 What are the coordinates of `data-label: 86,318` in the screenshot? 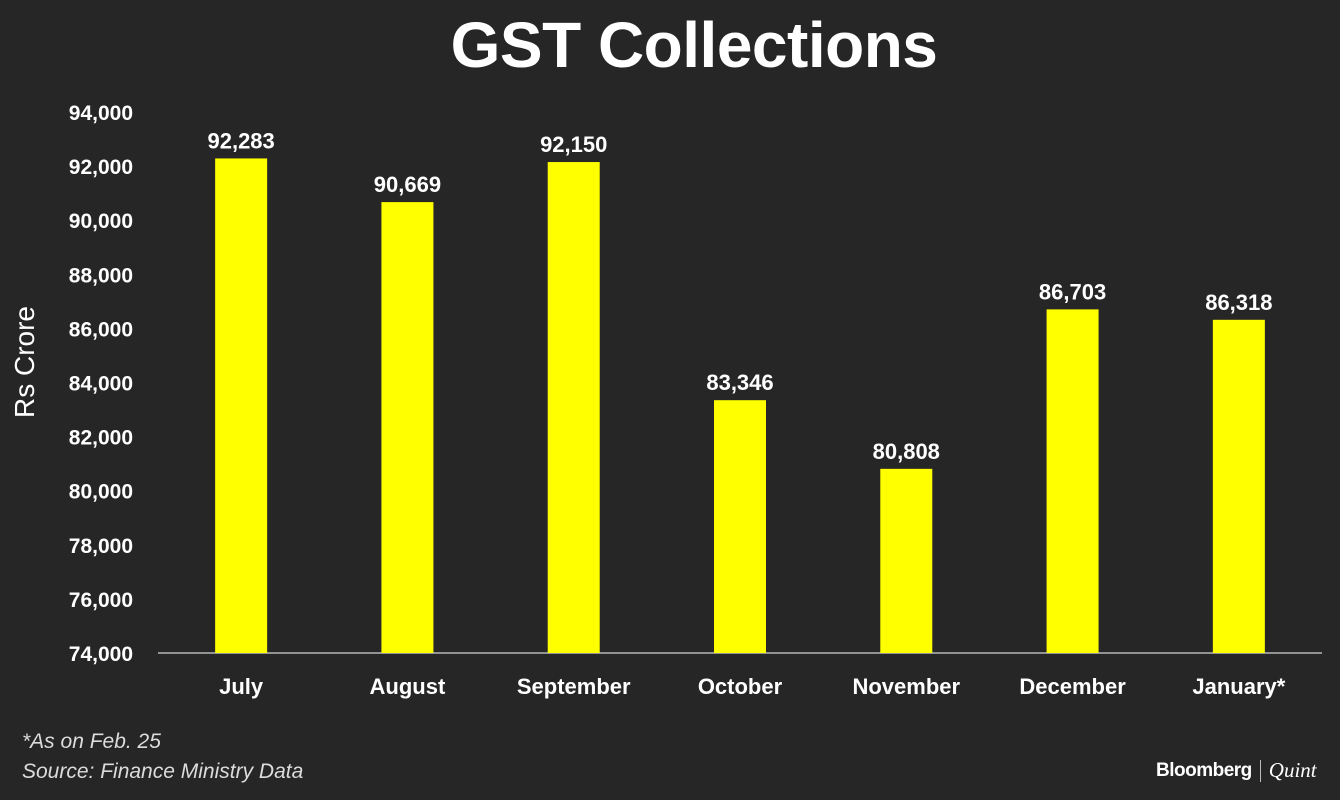 It's located at (1238, 302).